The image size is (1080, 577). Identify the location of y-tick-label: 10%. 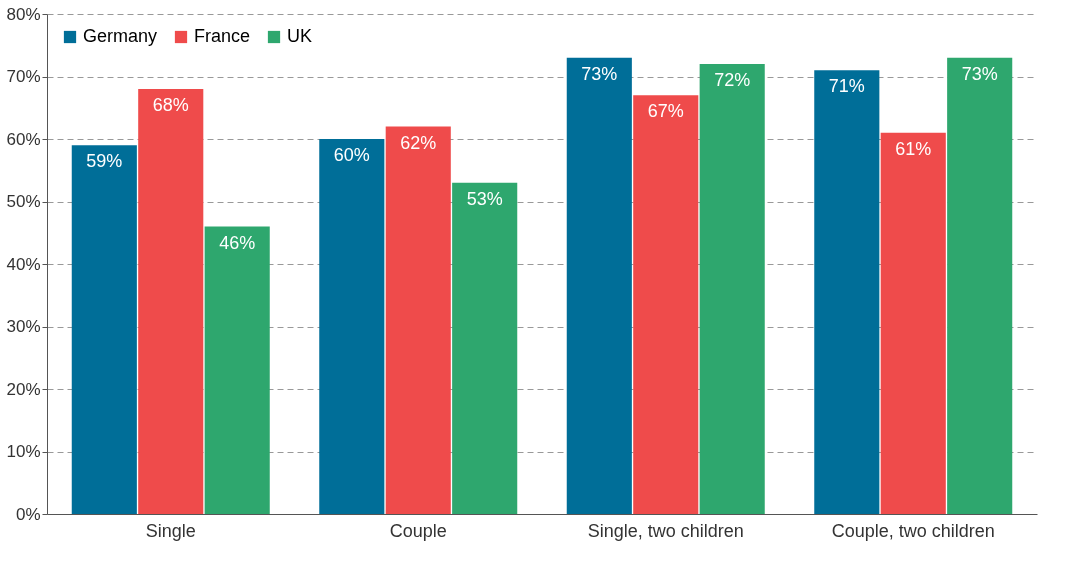
(23, 451).